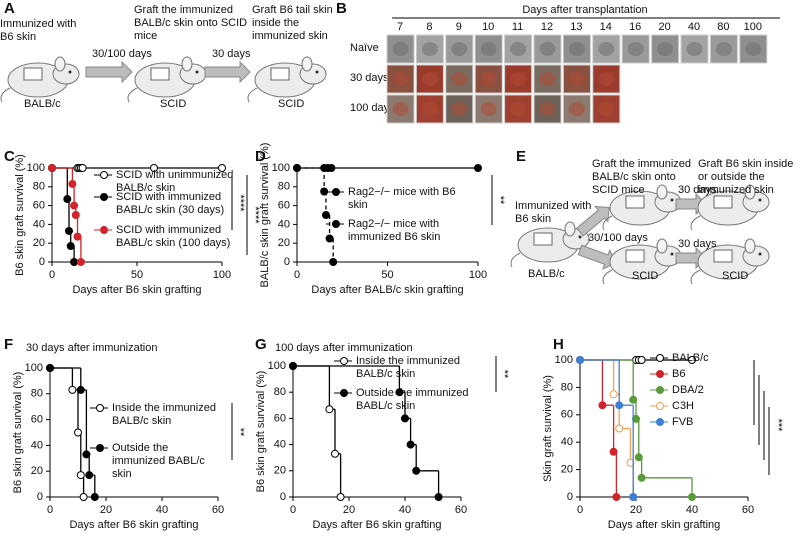 The width and height of the screenshot is (800, 537). I want to click on skin-patch, so click(635, 202).